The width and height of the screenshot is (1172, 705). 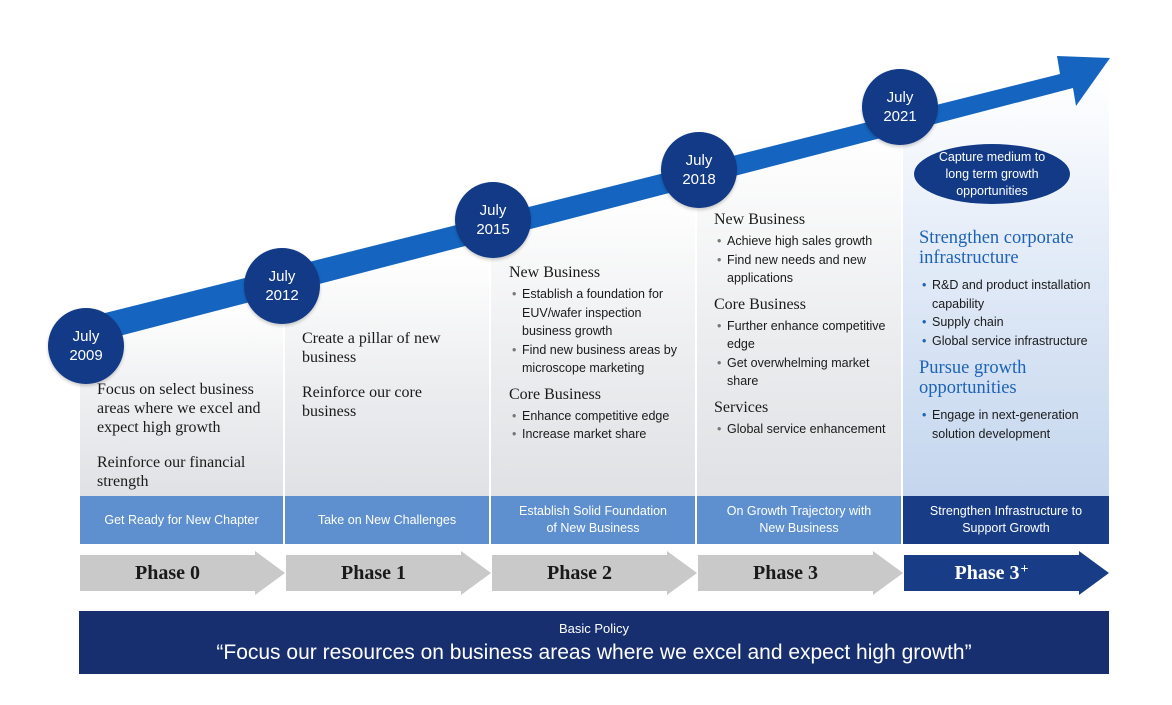 I want to click on phase-1-chevron: Phase 1, so click(x=388, y=573).